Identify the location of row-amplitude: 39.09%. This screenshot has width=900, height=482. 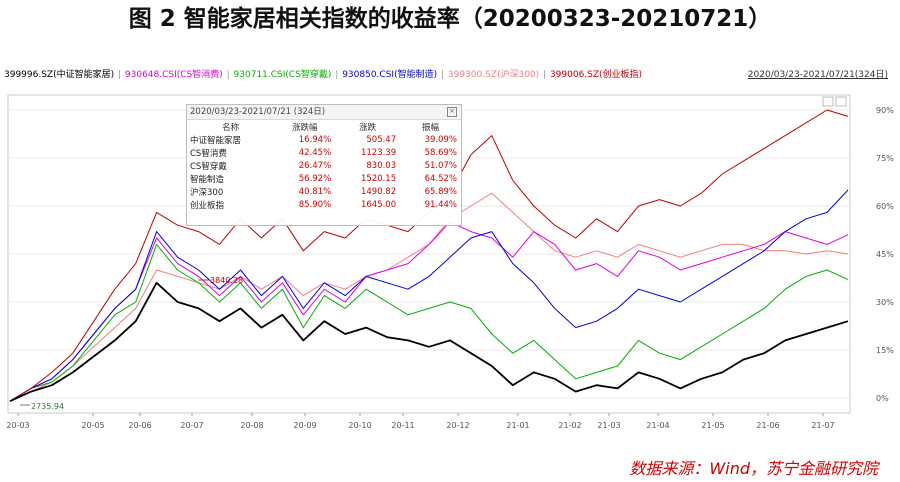
(440, 139).